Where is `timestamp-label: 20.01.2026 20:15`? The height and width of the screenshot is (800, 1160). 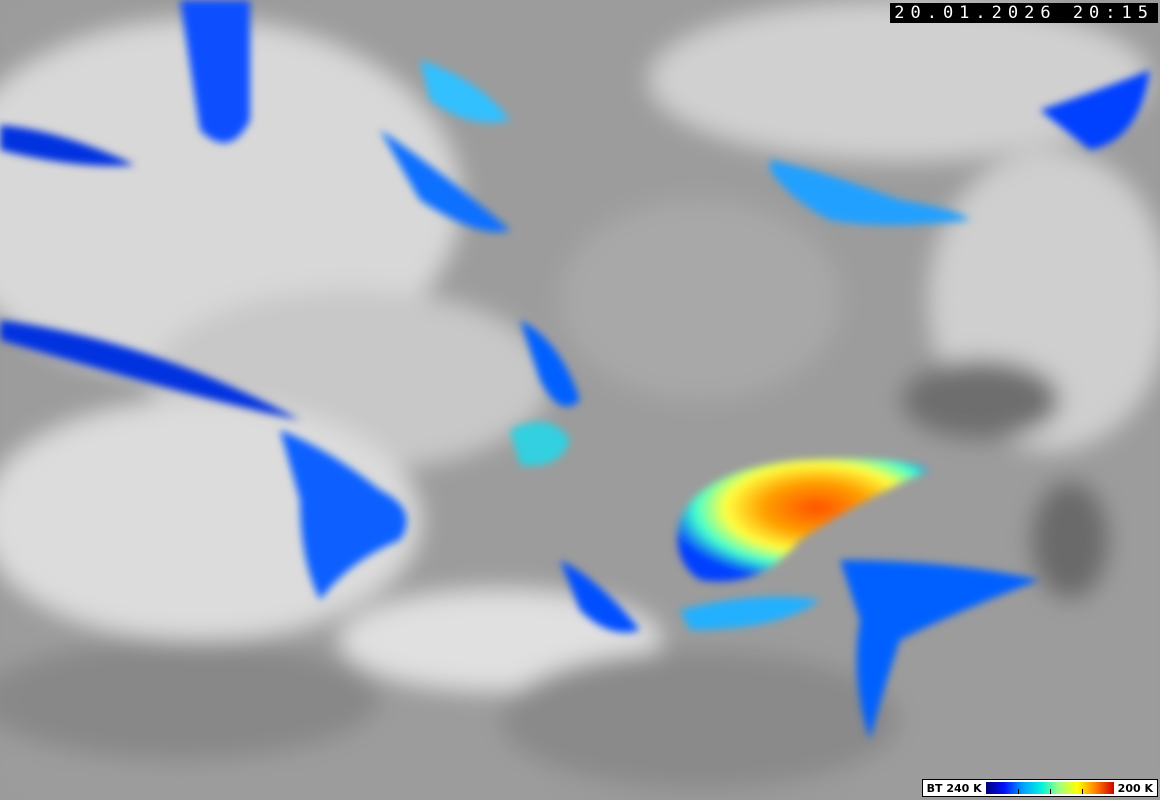 timestamp-label: 20.01.2026 20:15 is located at coordinates (1024, 13).